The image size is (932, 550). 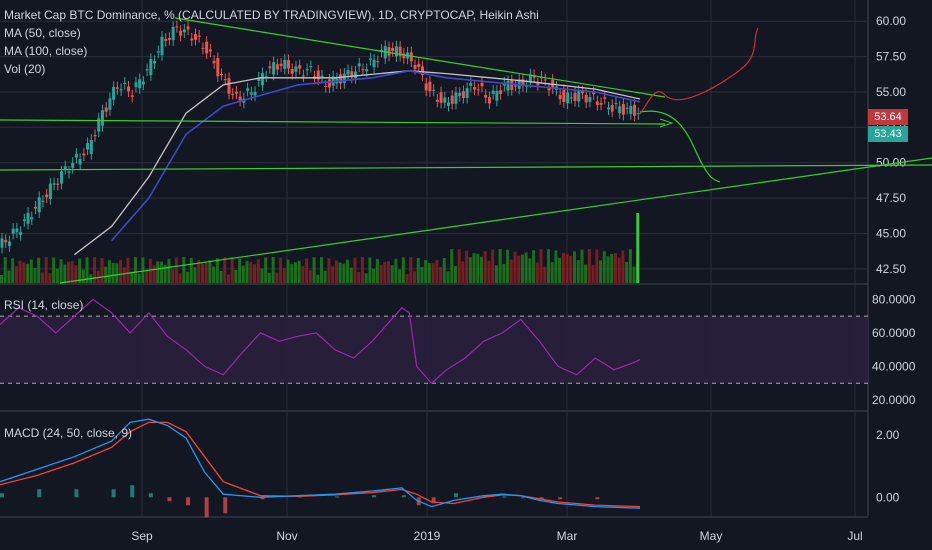 I want to click on trendline-upper, so click(x=420, y=57).